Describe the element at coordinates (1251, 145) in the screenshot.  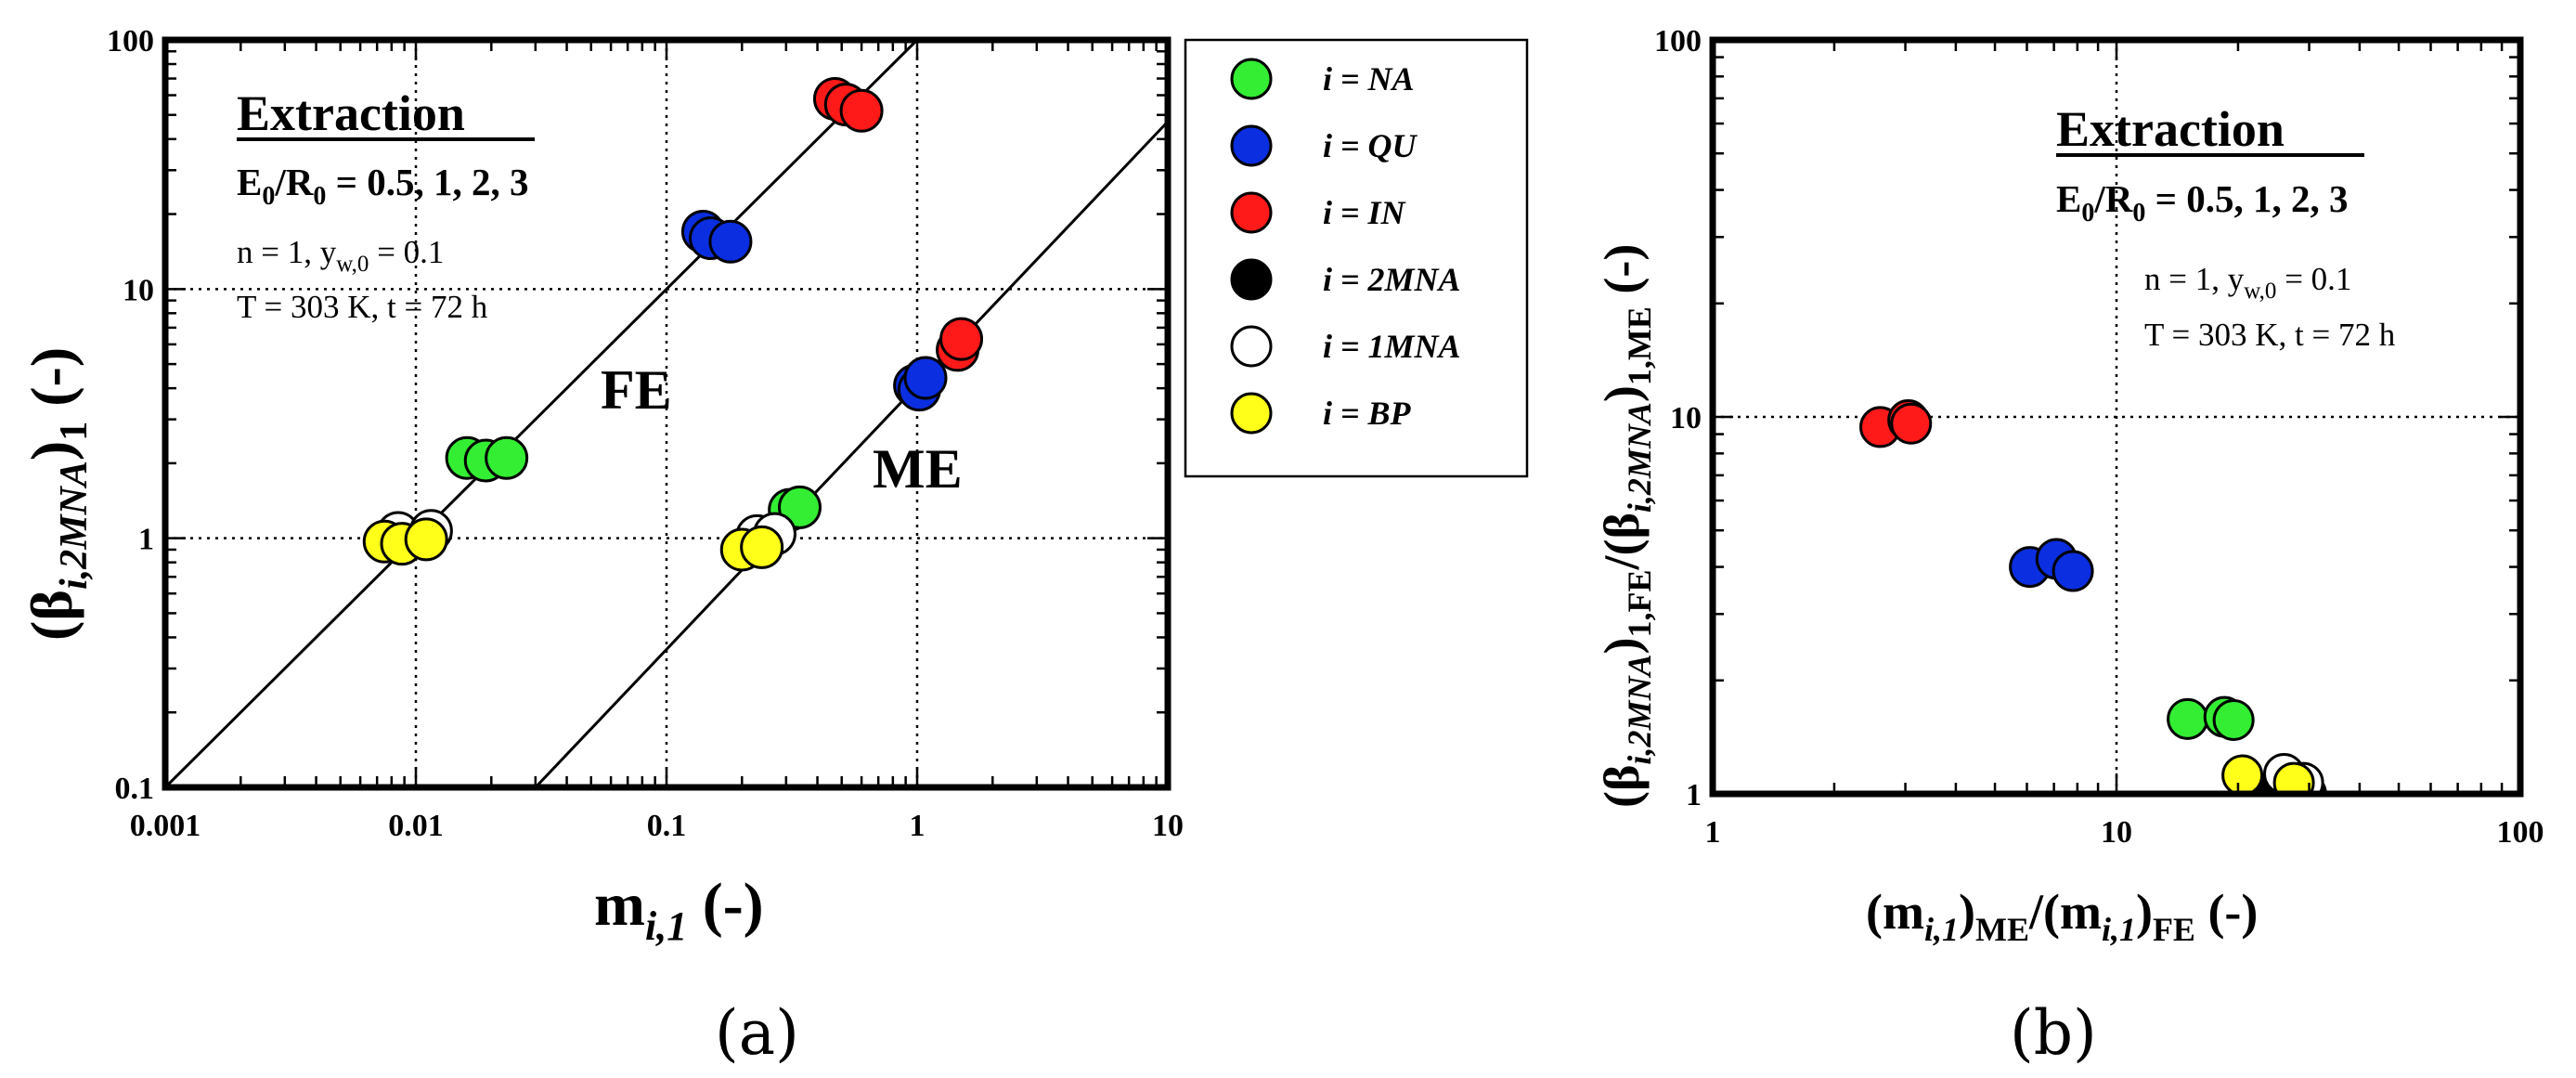
I see `legend-marker-qu` at that location.